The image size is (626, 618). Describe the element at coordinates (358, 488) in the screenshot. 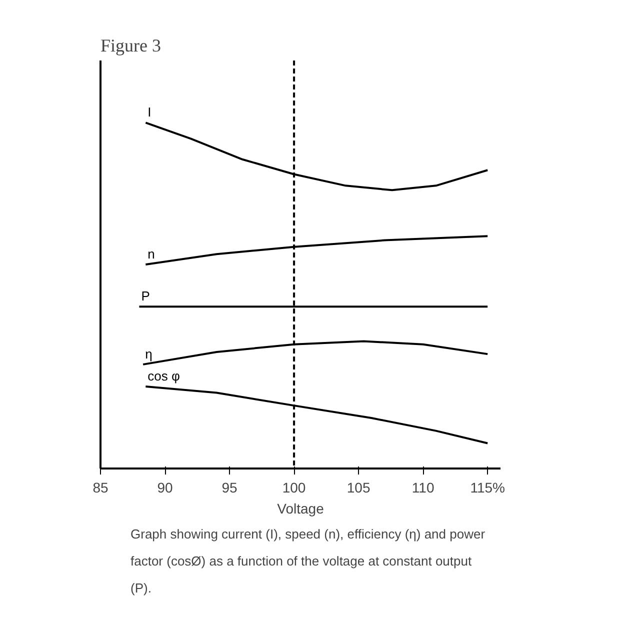

I see `x-tick-label: 105` at that location.